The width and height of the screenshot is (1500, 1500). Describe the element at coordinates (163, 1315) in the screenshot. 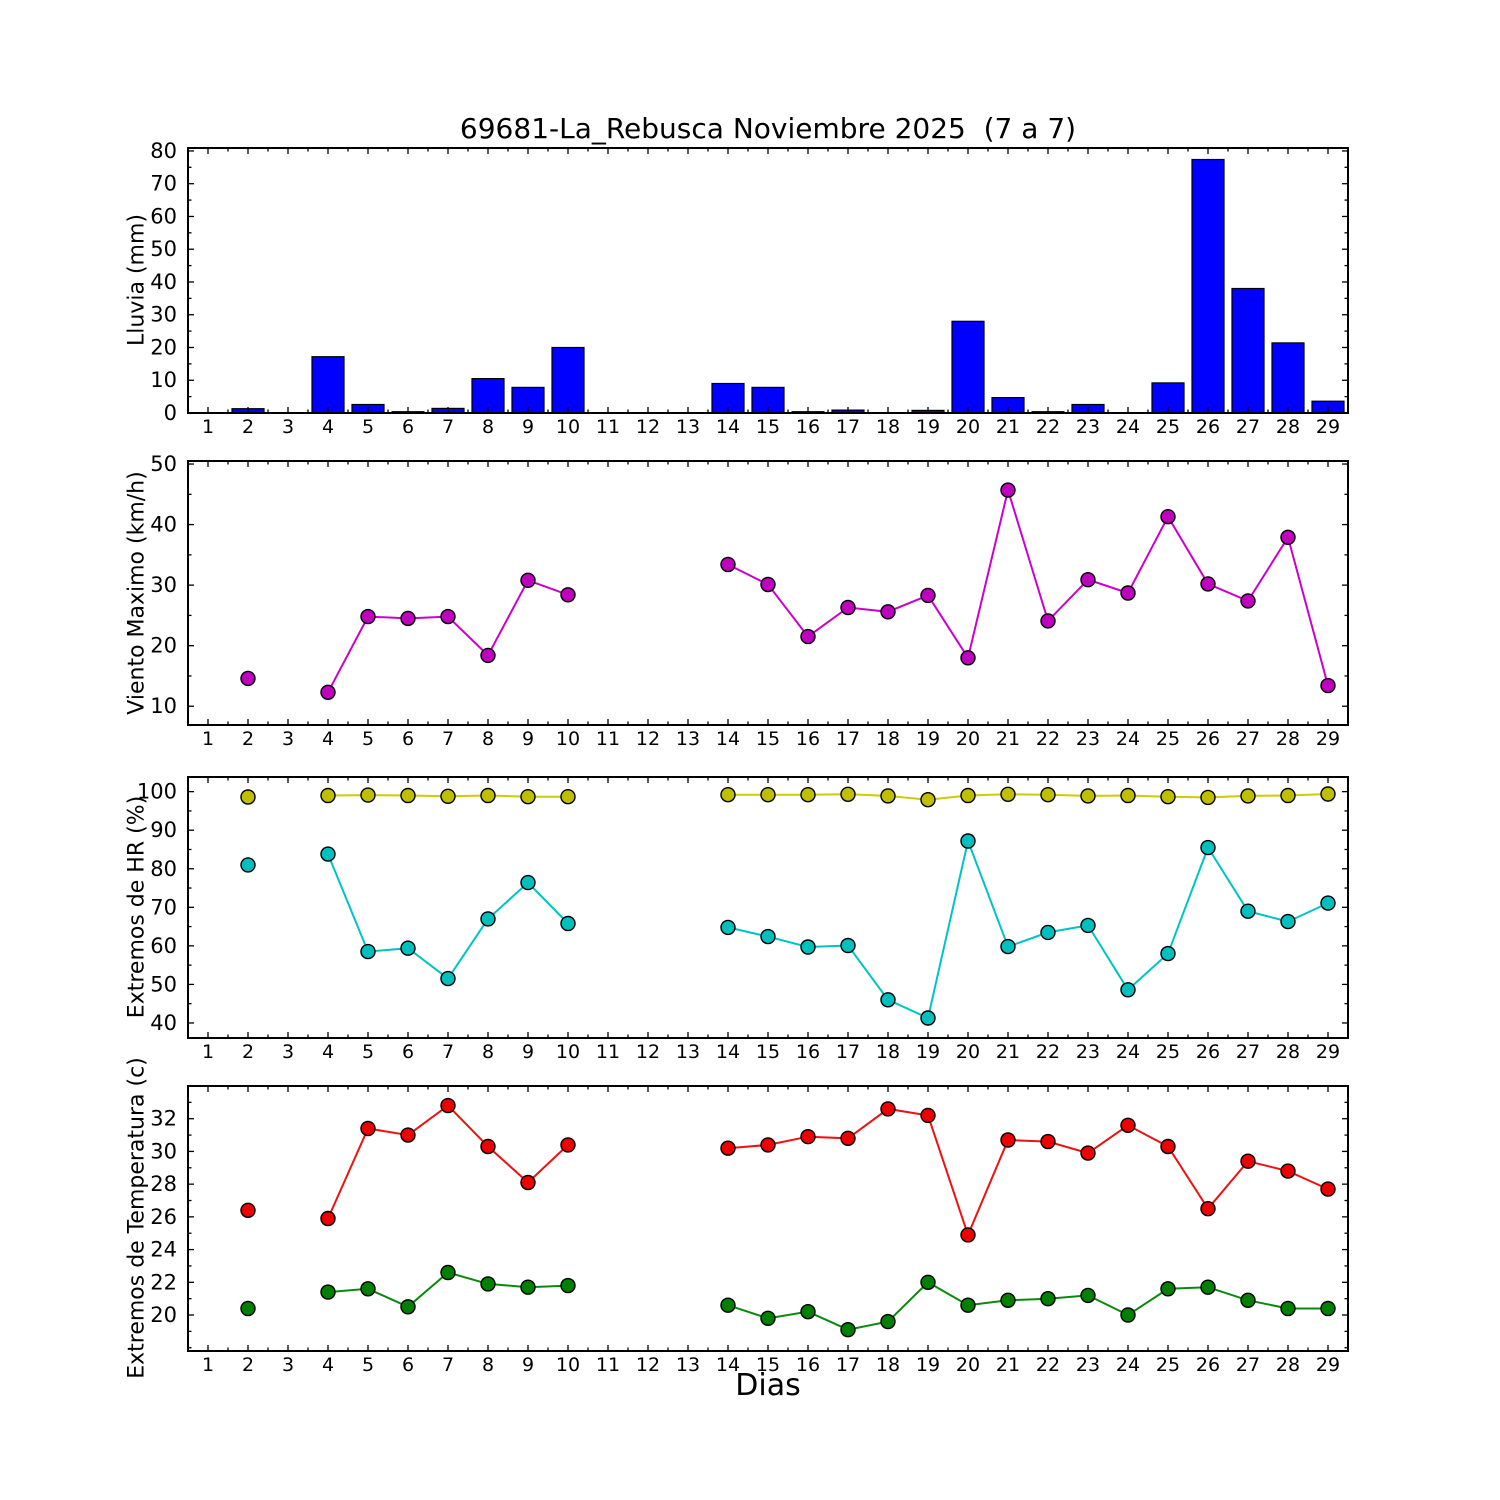

I see `temp-y-tick-20: 20` at that location.